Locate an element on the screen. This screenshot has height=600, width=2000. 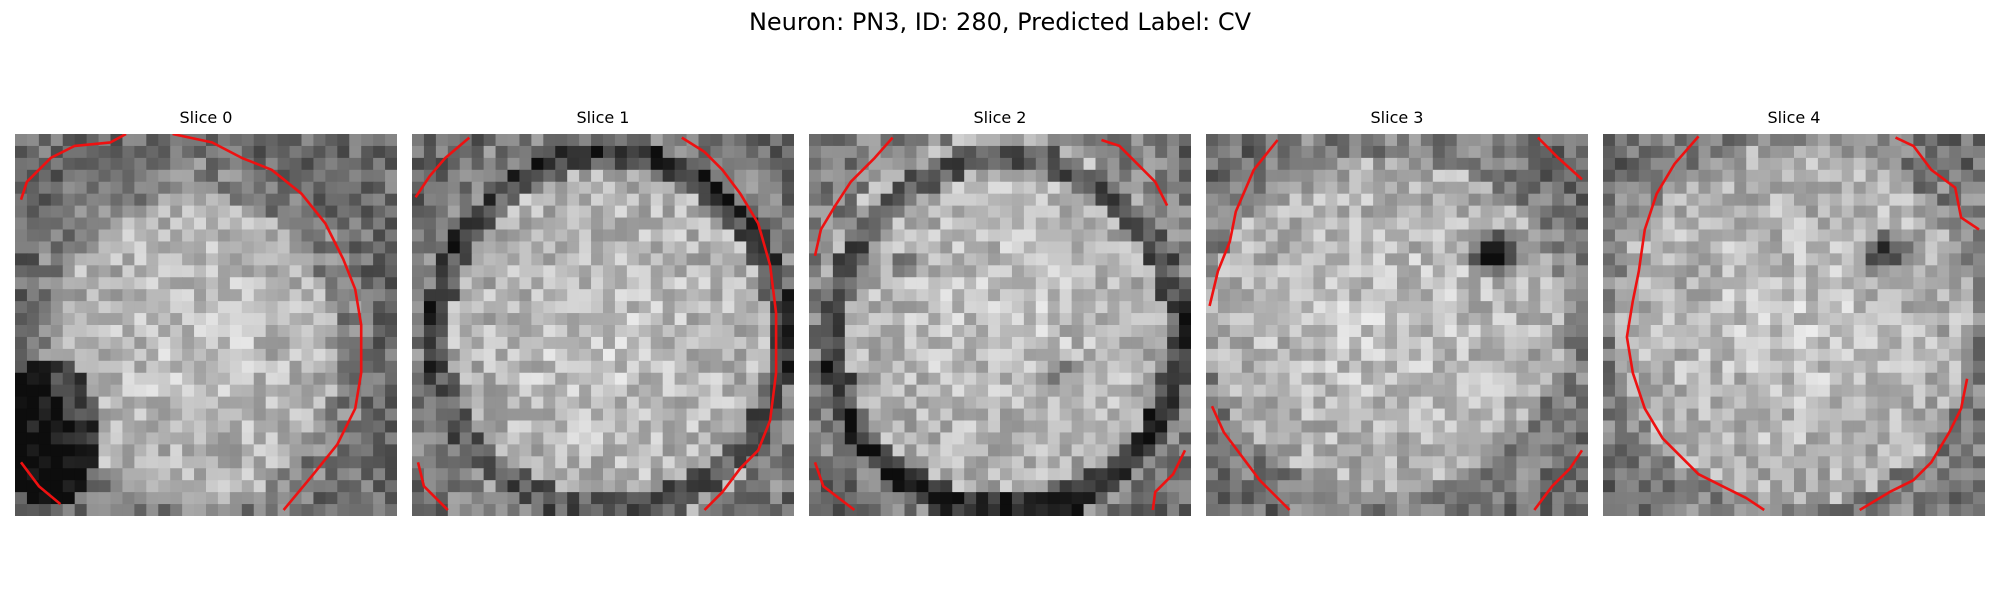
slice-panel-3: Slice 3 is located at coordinates (1397, 313).